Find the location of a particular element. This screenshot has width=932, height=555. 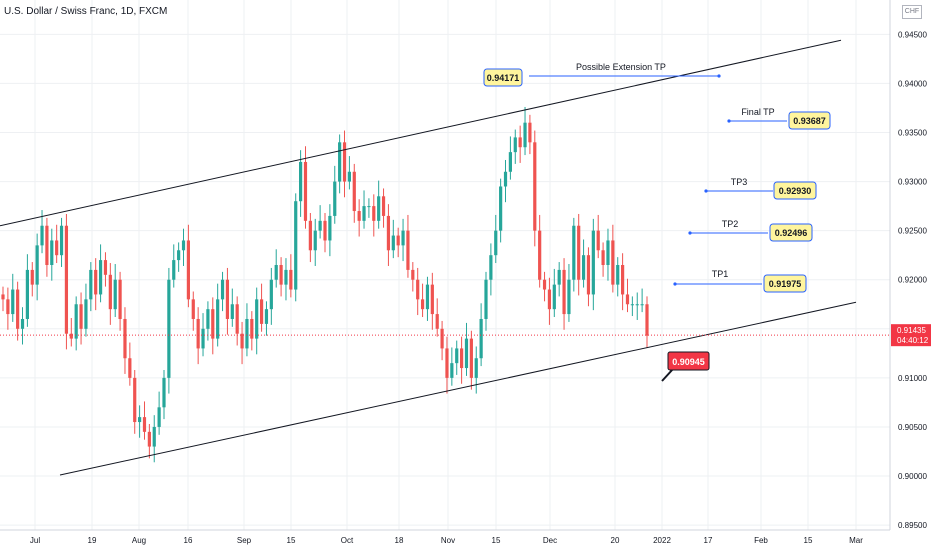

target-value: 0.92930 is located at coordinates (795, 191).